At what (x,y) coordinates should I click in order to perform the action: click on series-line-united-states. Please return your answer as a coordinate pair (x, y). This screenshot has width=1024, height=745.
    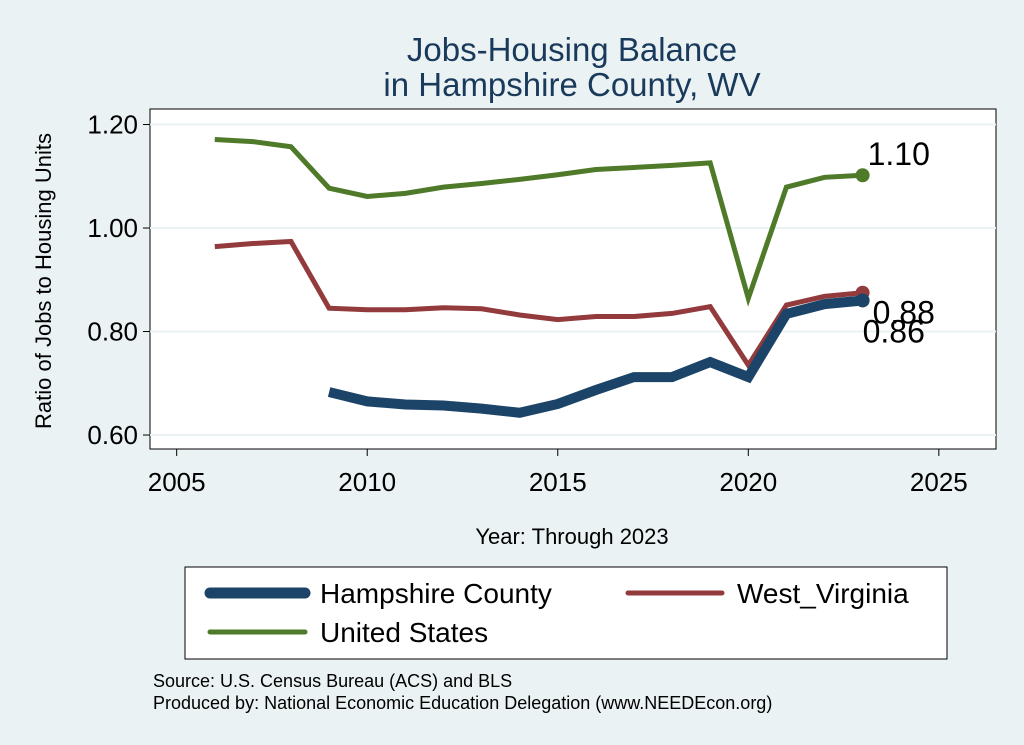
    Looking at the image, I should click on (538, 222).